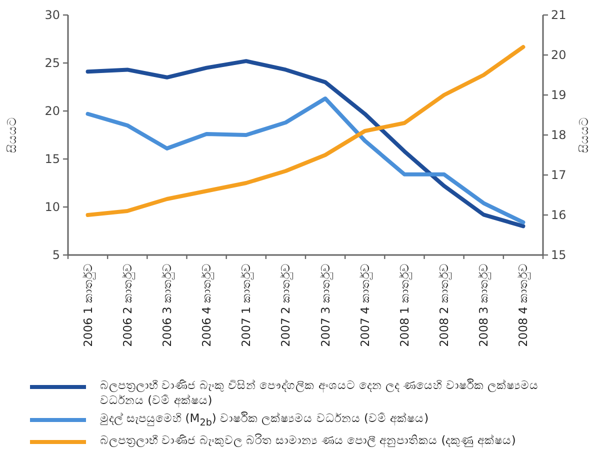  I want to click on x-tick-label: 2007 1 කාර්තුව, so click(246, 305).